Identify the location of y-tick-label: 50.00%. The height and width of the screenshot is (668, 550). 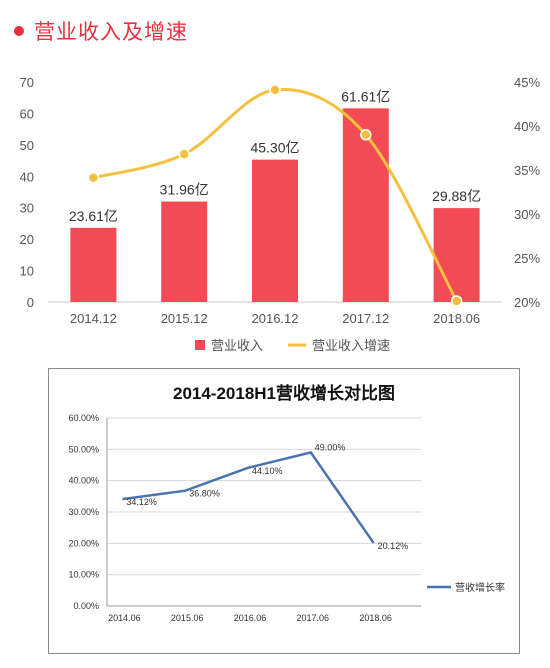
(83, 449).